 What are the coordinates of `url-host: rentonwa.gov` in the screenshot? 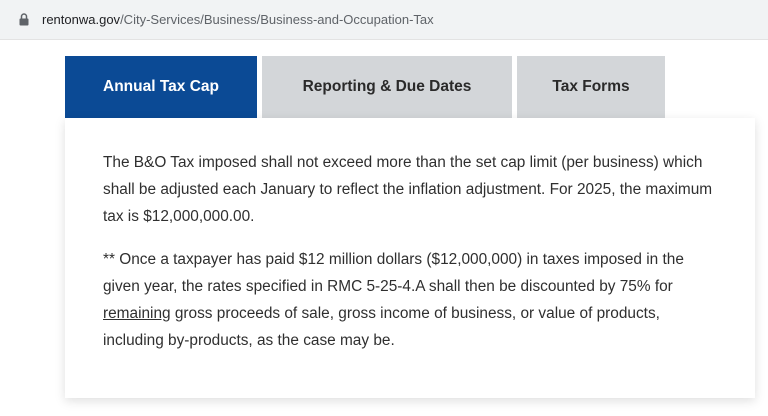 It's located at (81, 19).